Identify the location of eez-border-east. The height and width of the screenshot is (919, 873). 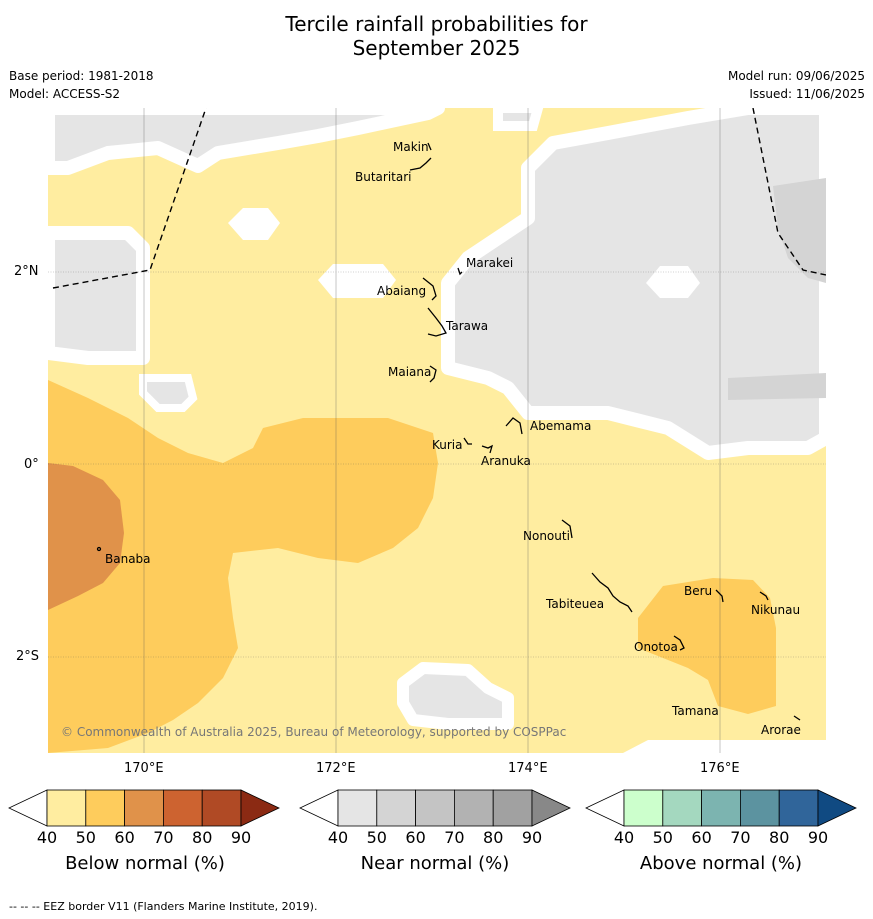
(789, 192).